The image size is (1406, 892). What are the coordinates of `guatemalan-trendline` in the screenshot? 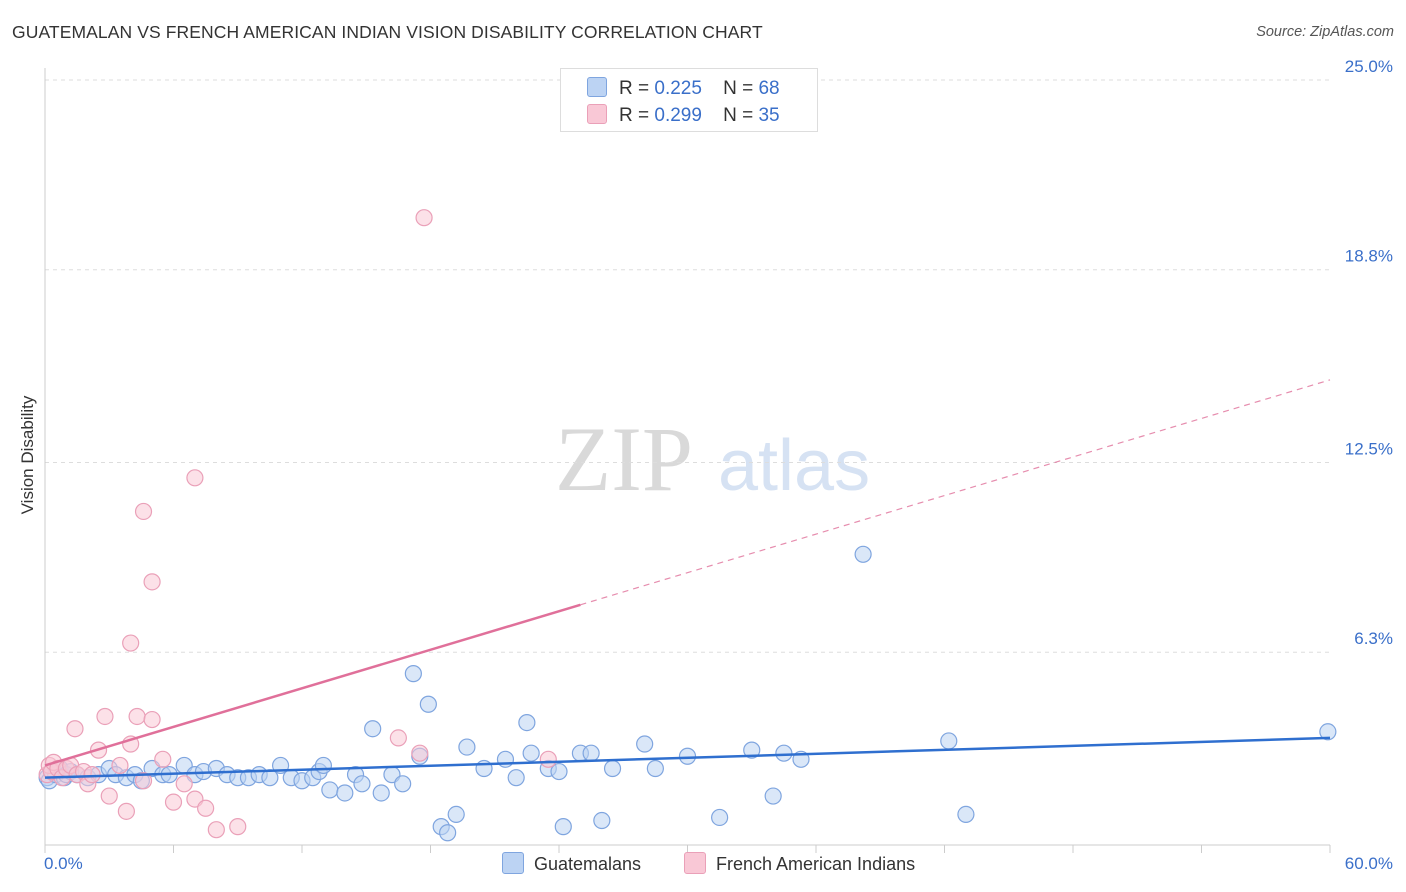 It's located at (687, 757).